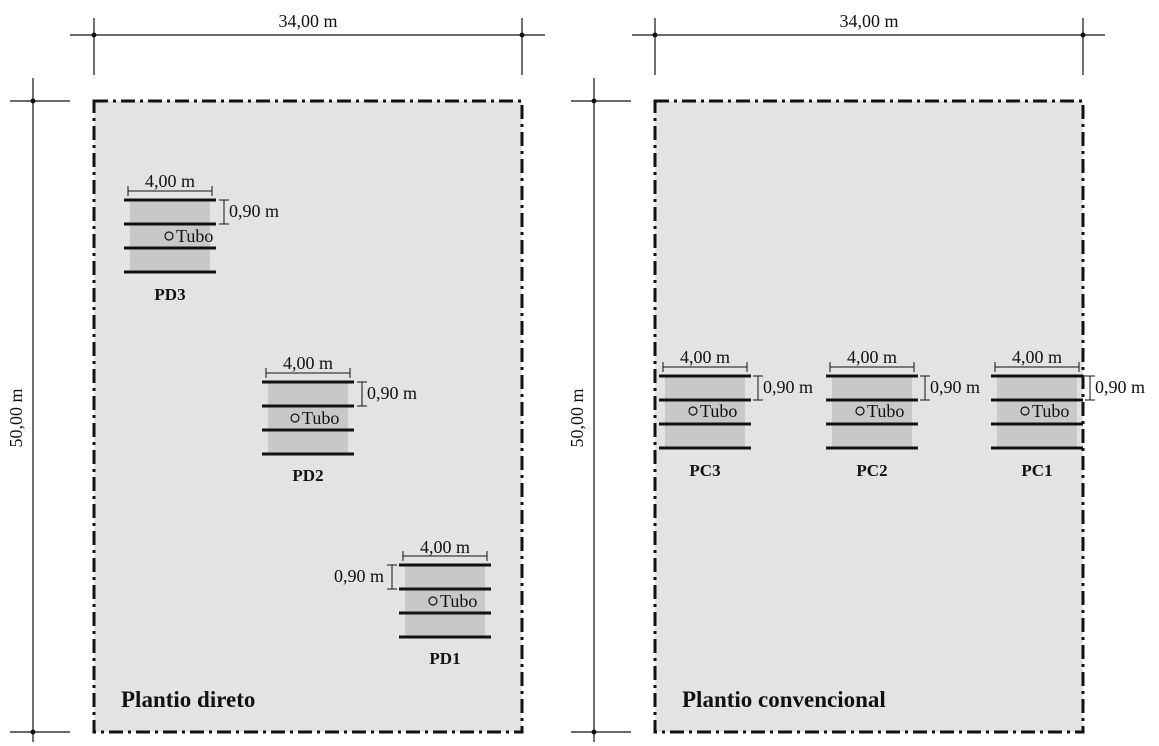  I want to click on plot-pd1: 4,00 m 0,90 m Tubo PD1, so click(412, 602).